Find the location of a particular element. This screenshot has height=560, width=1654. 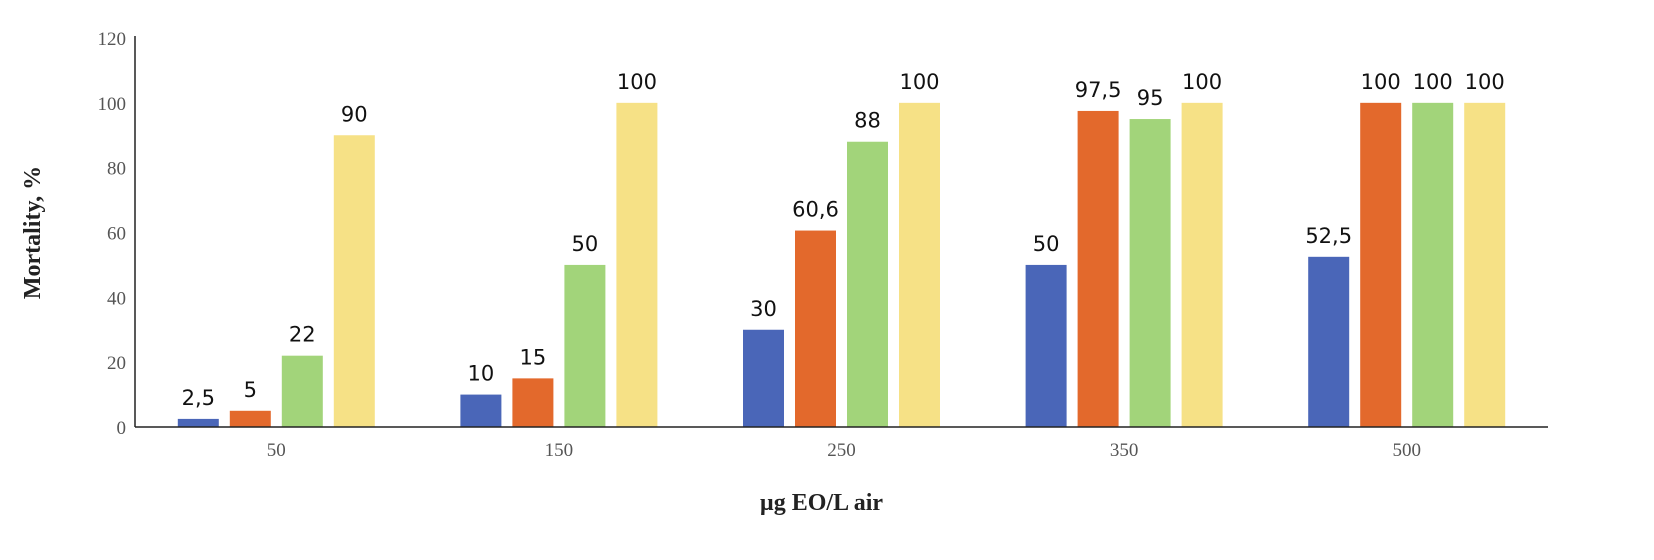

y-tick-label: 40 is located at coordinates (116, 298).